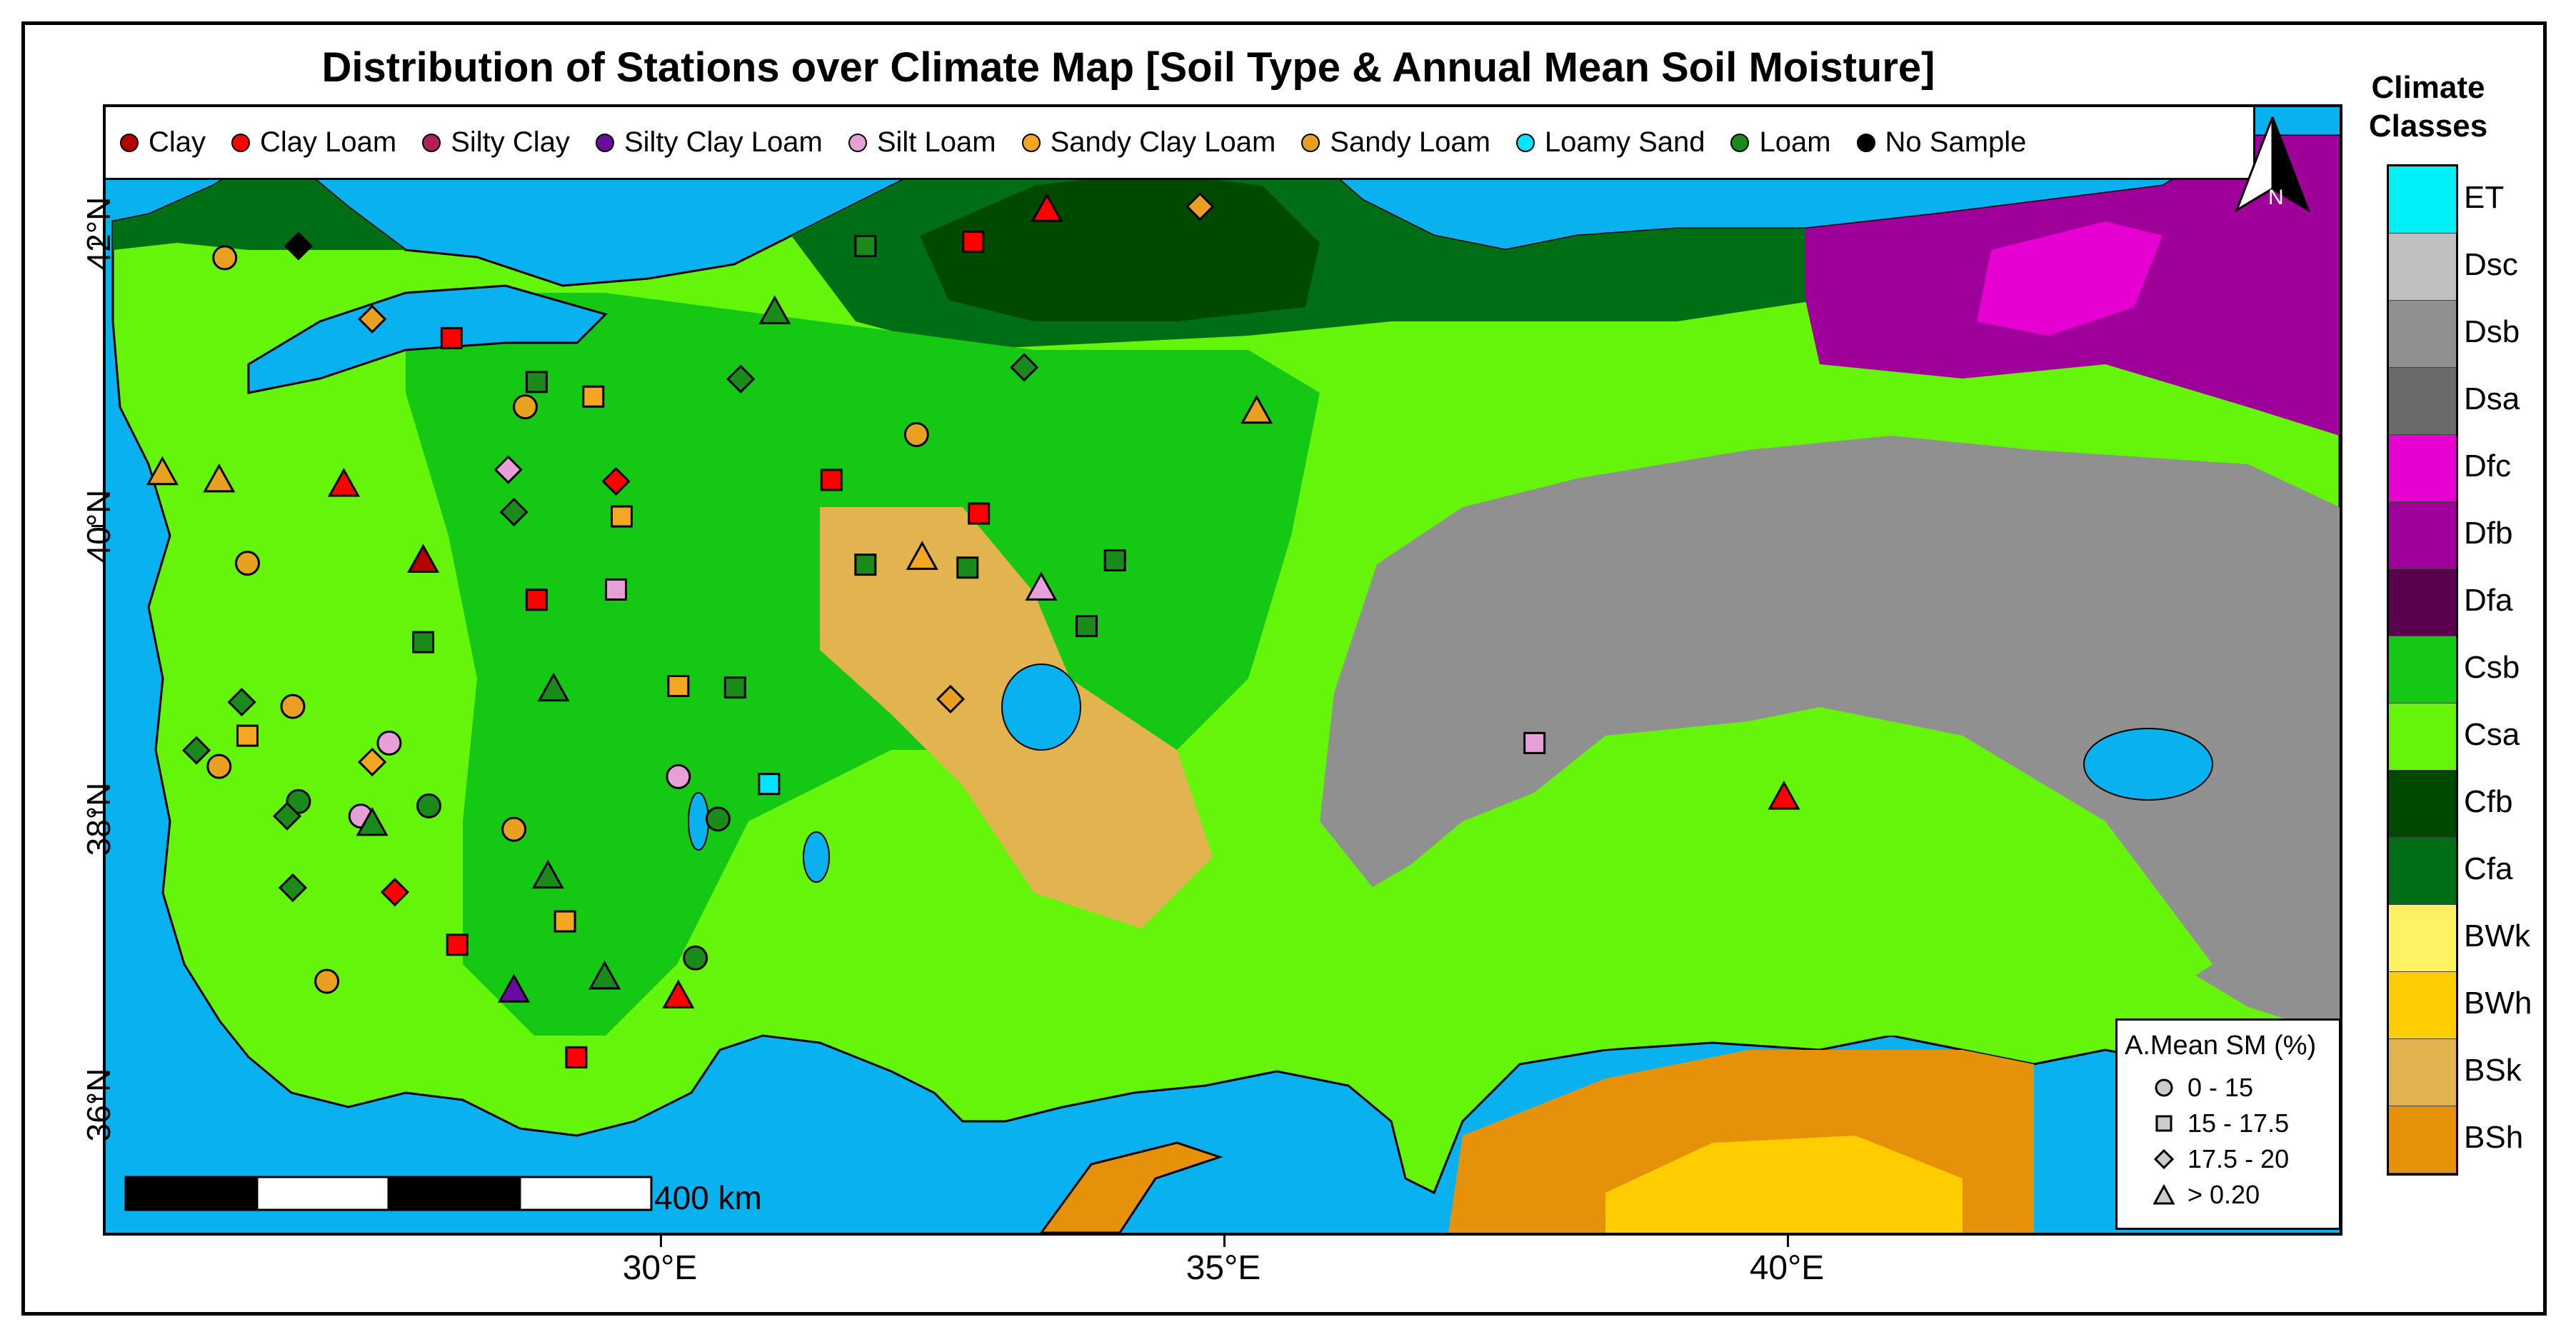 The image size is (2576, 1337). I want to click on climate-swatch-dsc, so click(2422, 267).